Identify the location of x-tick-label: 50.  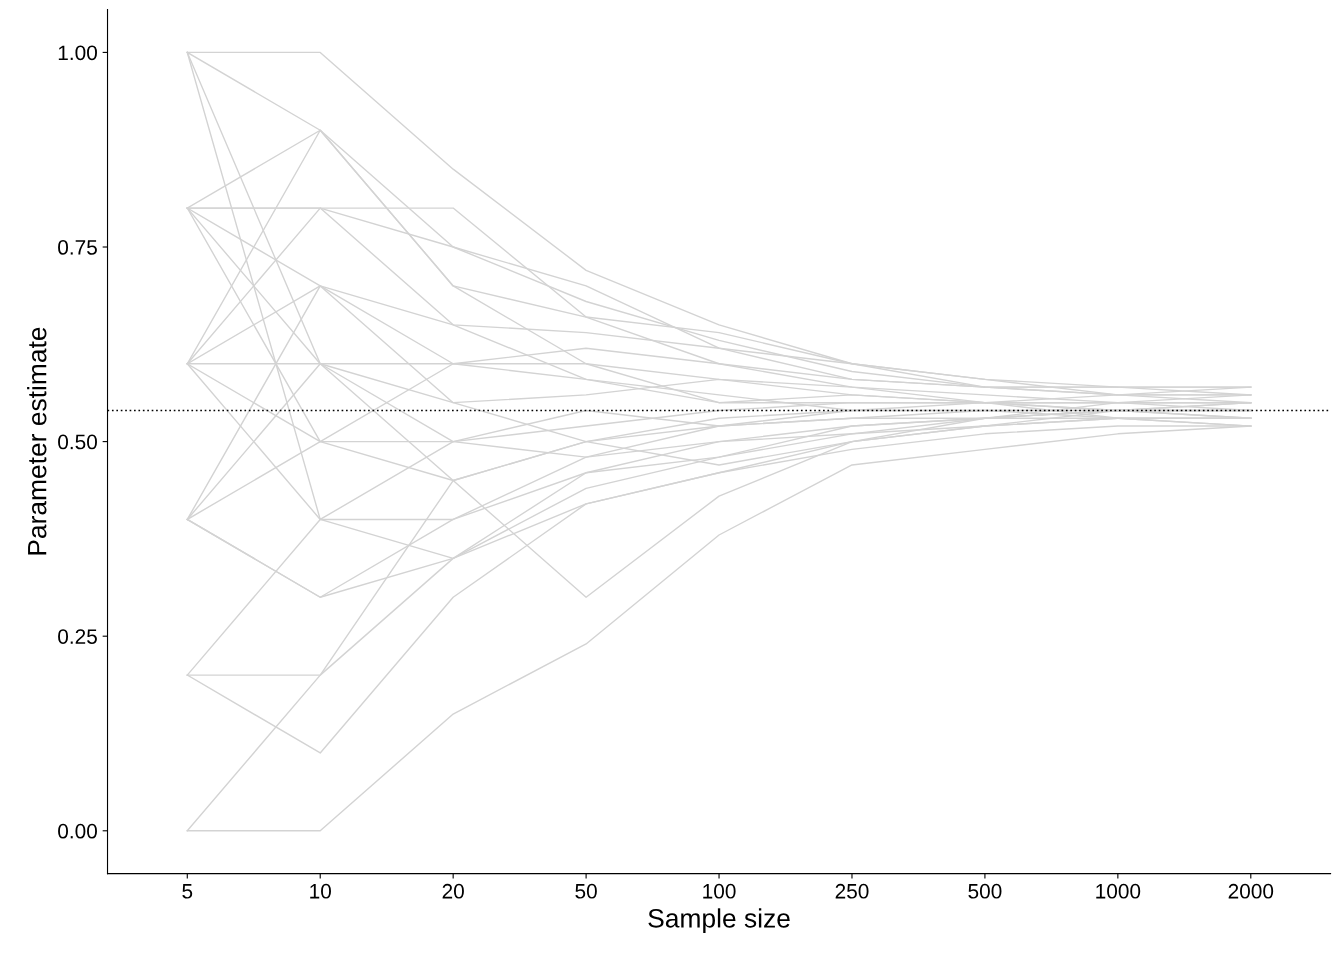
(586, 891).